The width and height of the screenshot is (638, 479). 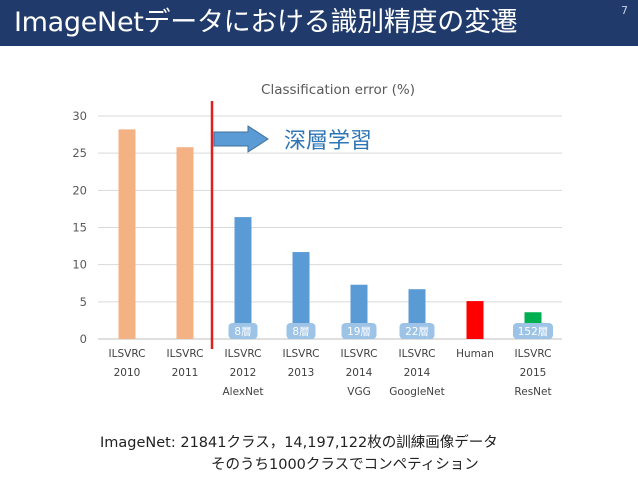 I want to click on layer-badge-label: 22層, so click(x=417, y=332).